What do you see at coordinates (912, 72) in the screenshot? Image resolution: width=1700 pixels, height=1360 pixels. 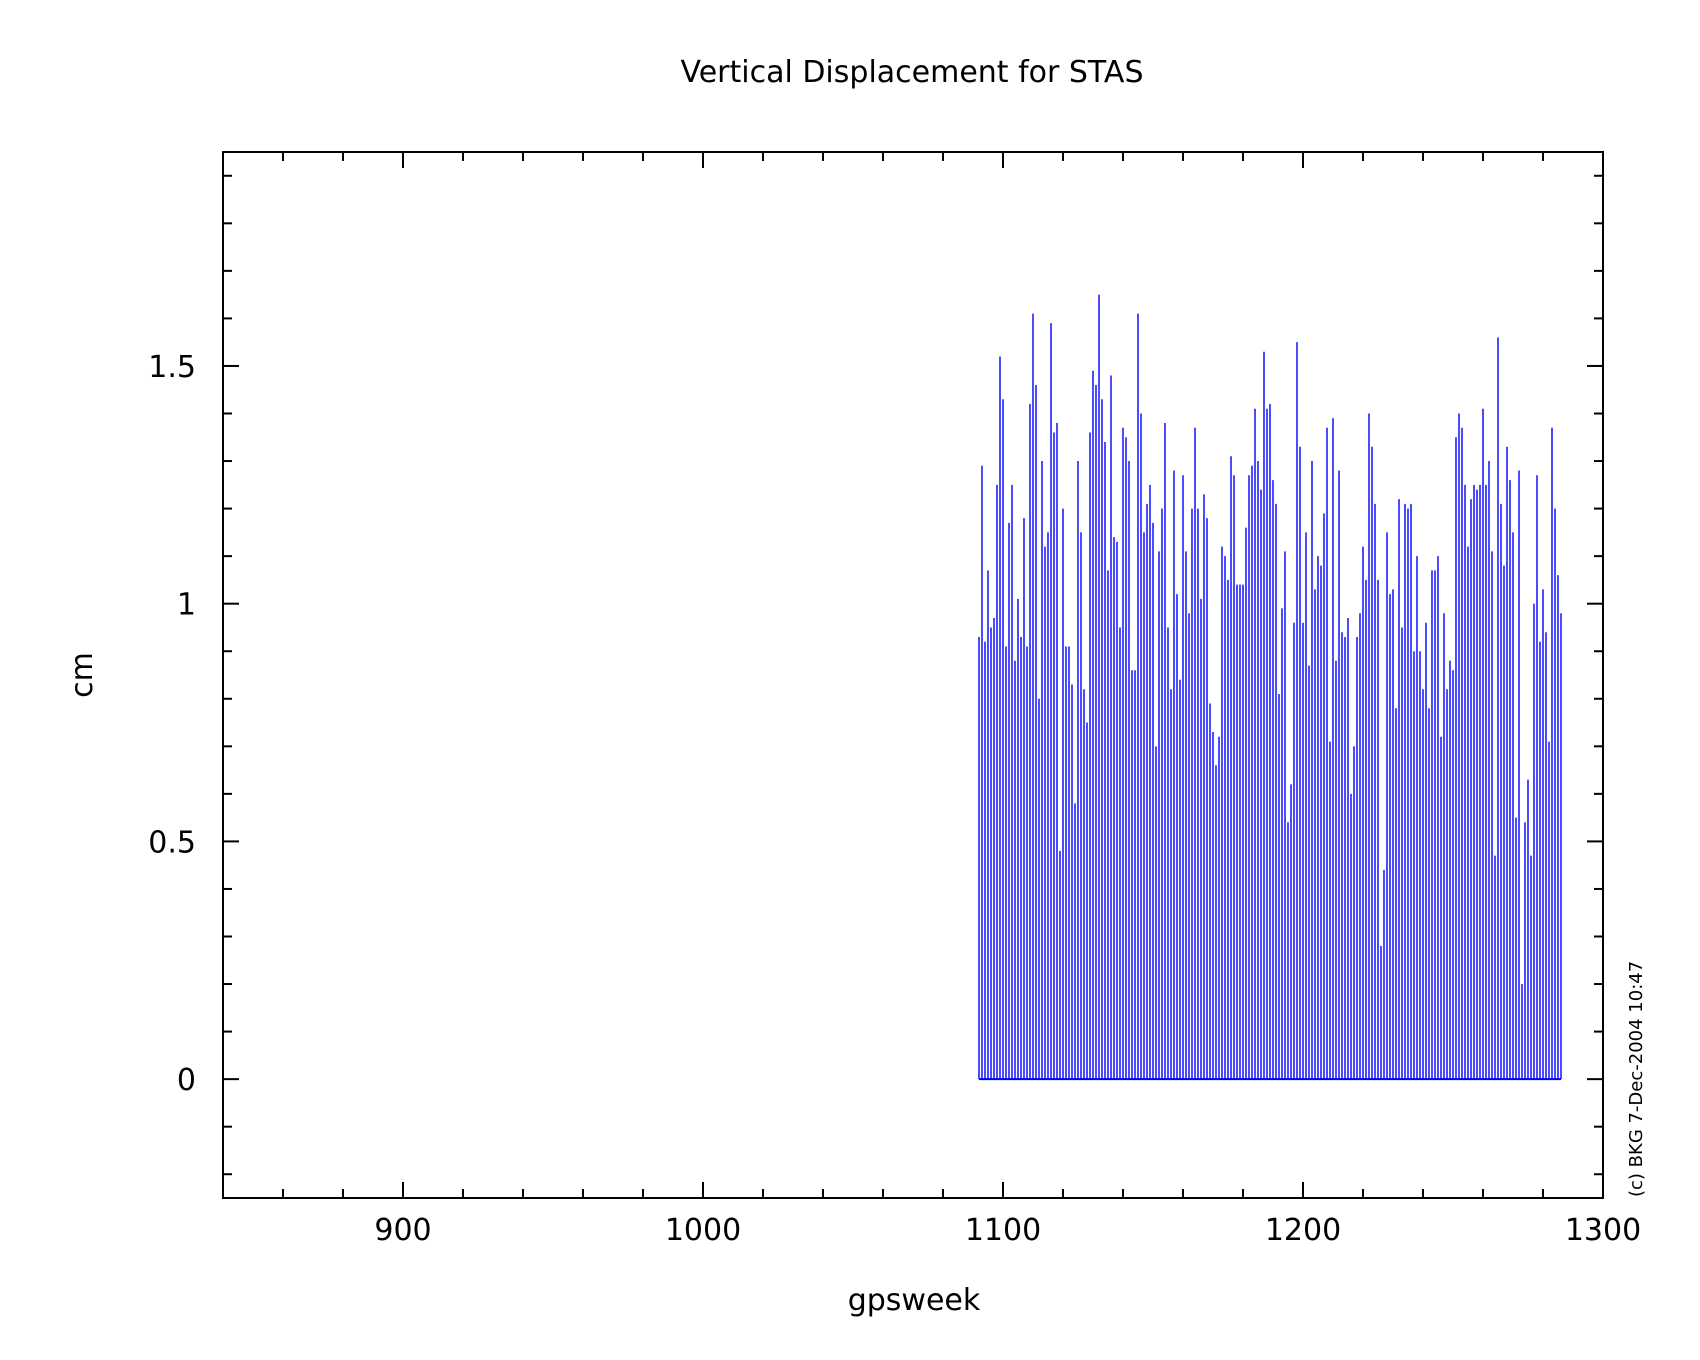 I see `chart-title: Vertical Displacement for STAS` at bounding box center [912, 72].